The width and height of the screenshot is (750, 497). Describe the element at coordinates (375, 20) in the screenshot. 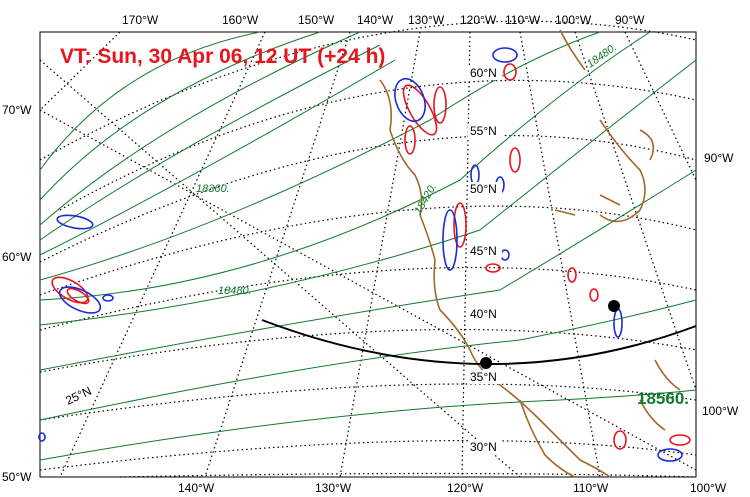

I see `top-lon-label: 140°W` at that location.